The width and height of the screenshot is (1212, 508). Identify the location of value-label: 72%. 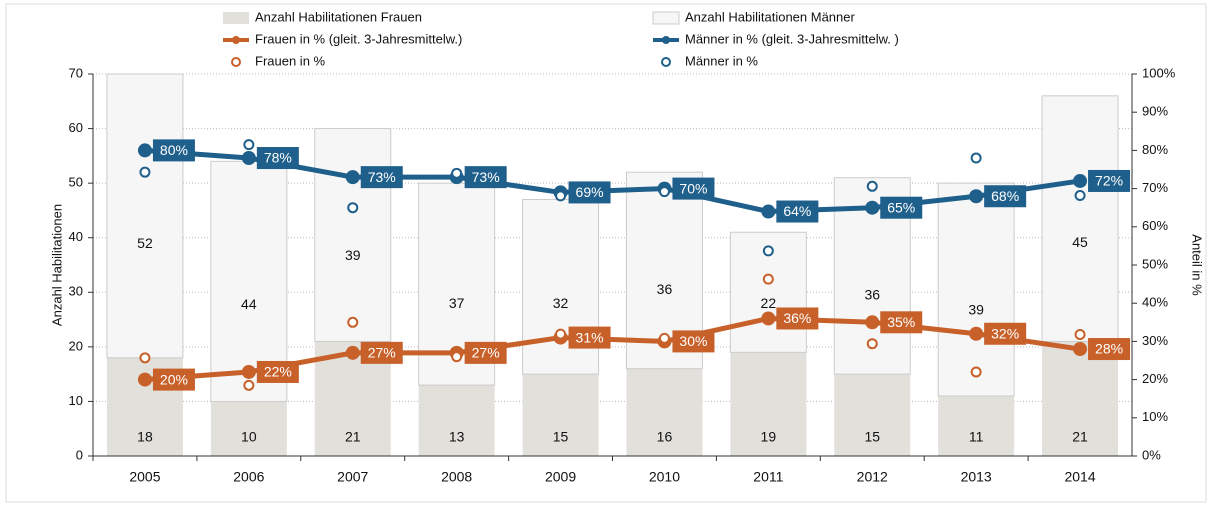
(1109, 181).